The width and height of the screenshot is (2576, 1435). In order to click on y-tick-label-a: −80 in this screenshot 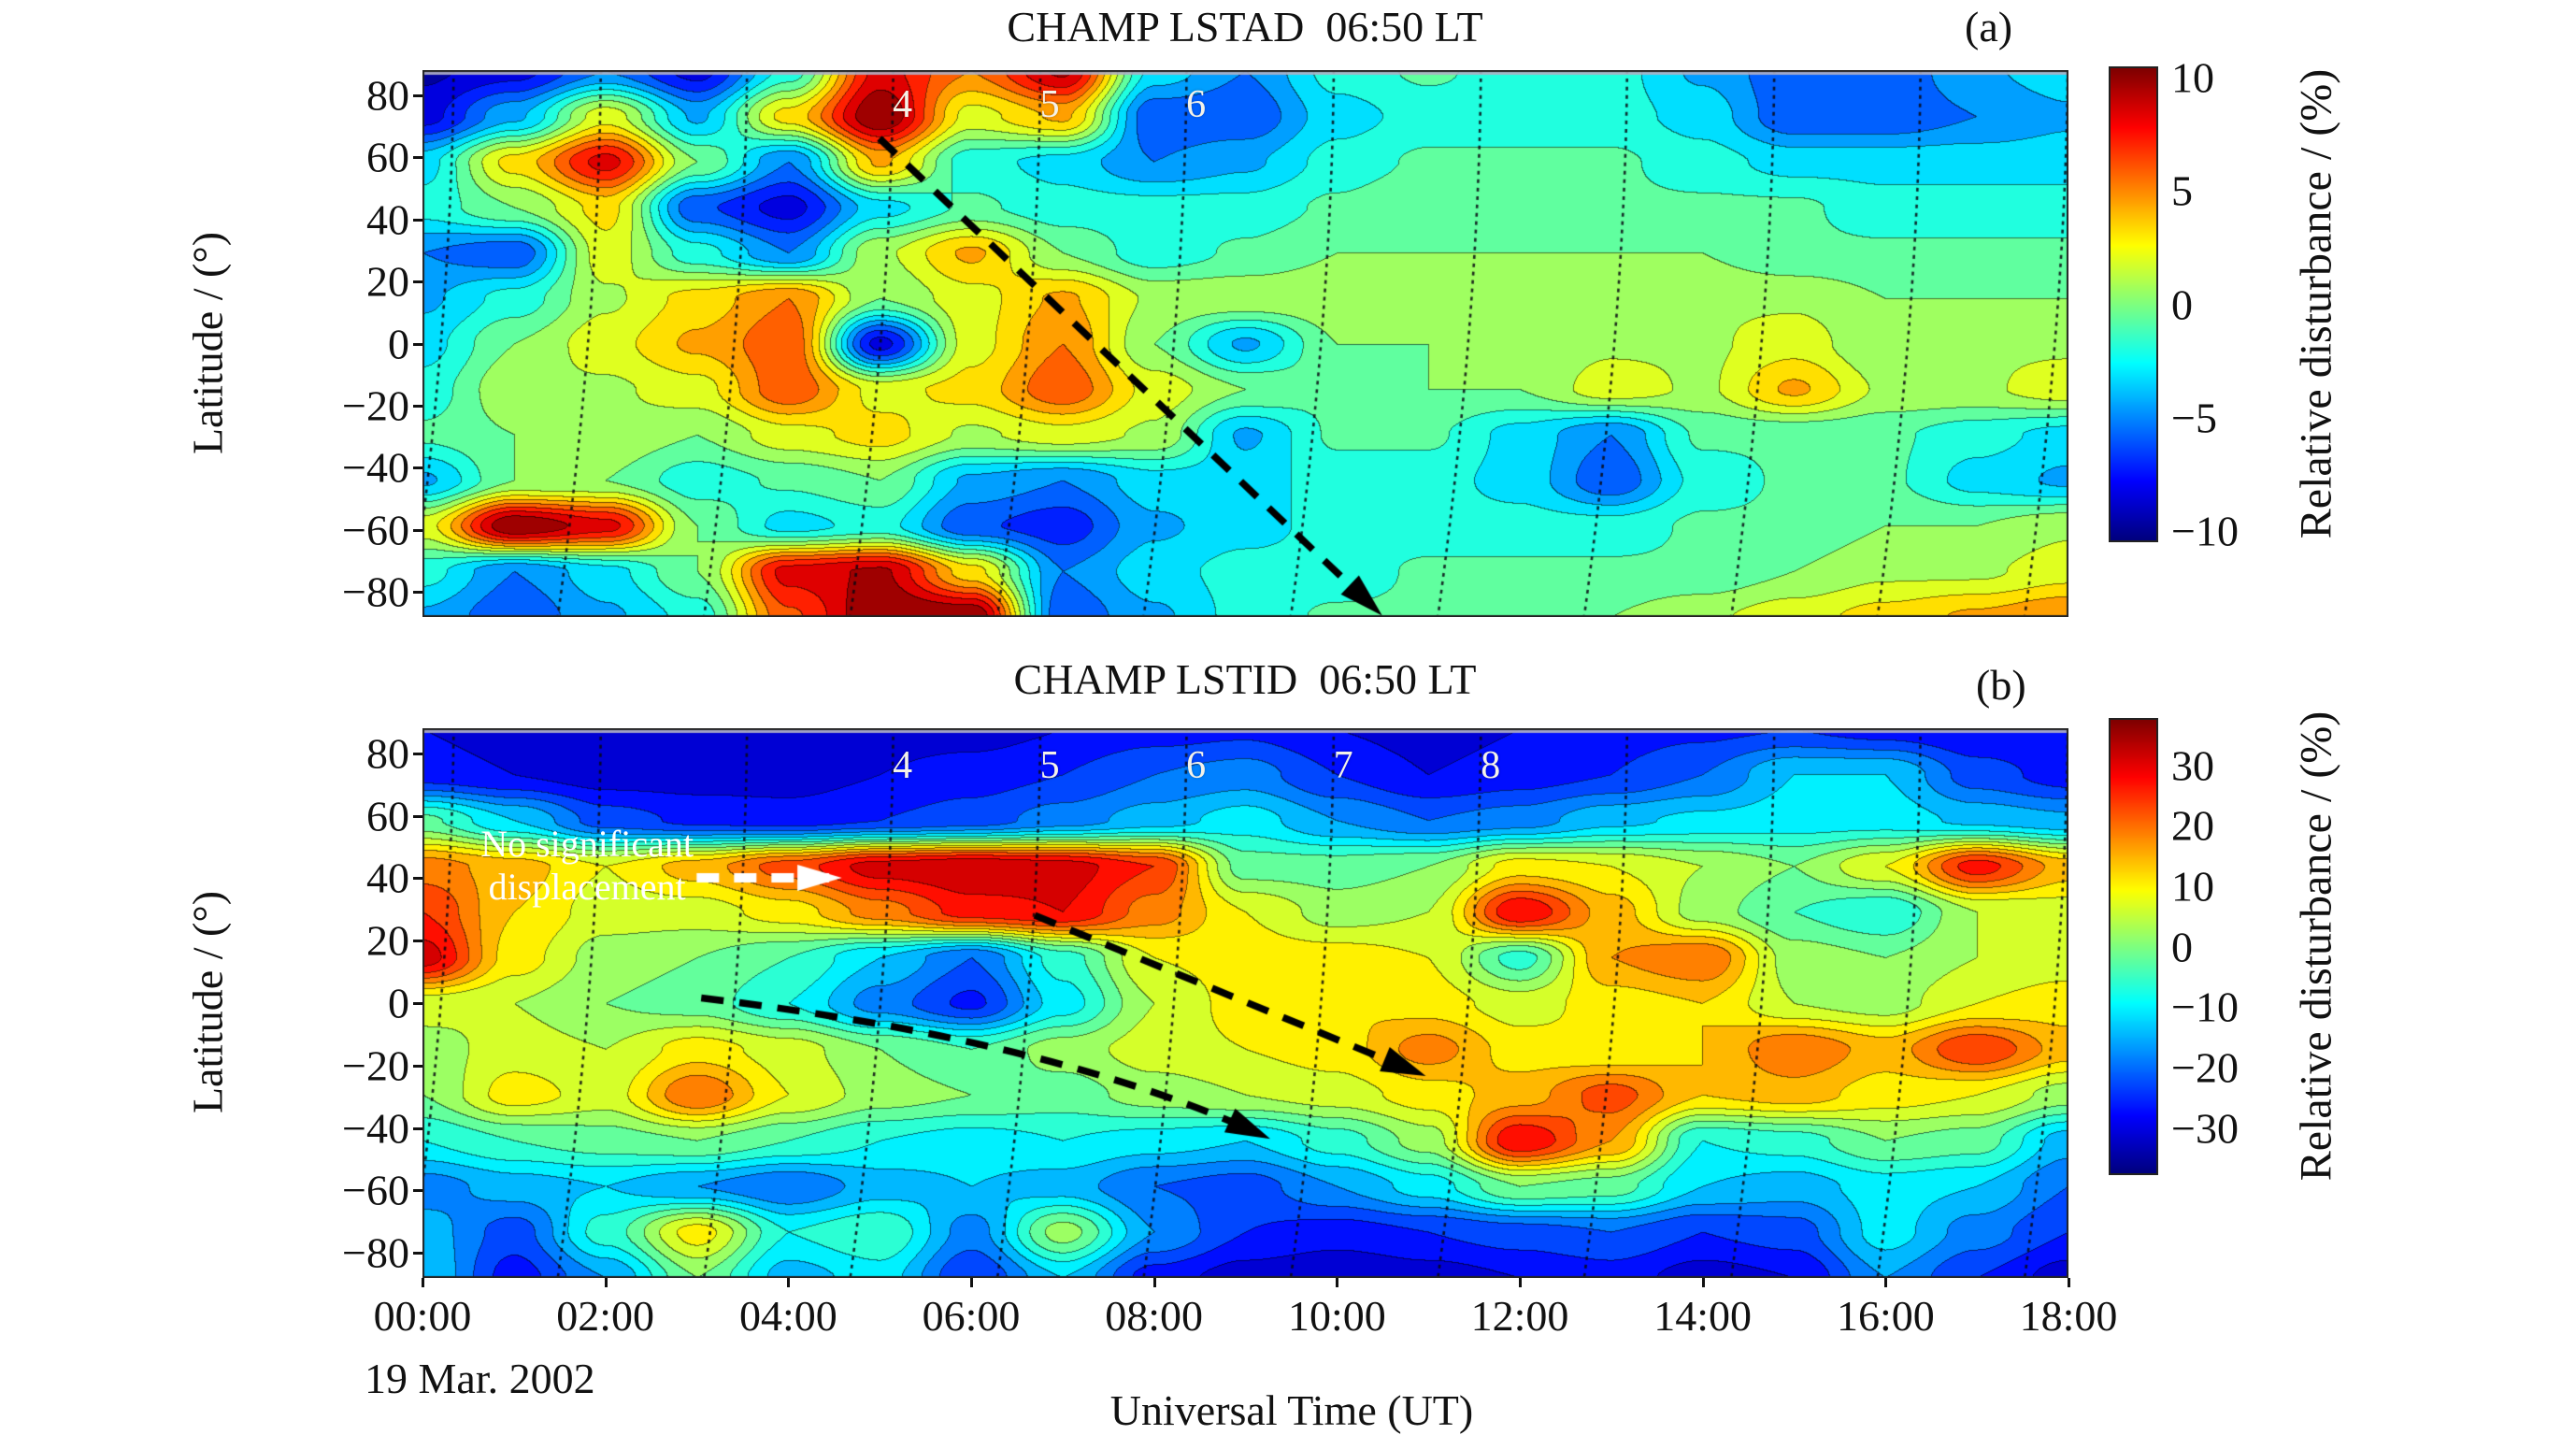, I will do `click(375, 591)`.